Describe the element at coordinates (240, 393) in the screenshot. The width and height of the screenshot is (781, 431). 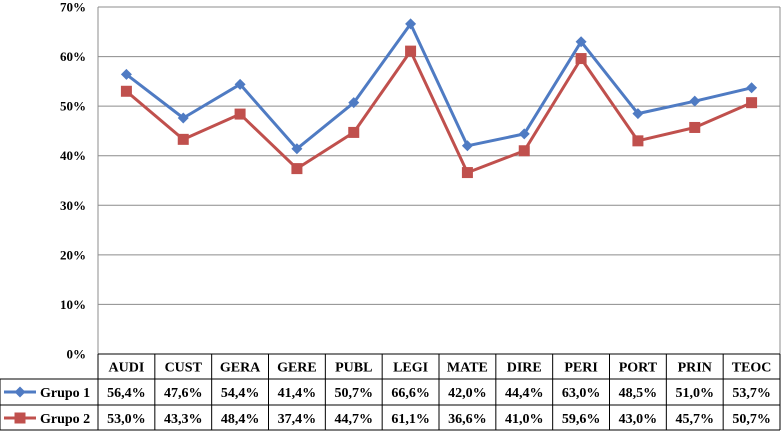
I see `data-label: 54,4%` at that location.